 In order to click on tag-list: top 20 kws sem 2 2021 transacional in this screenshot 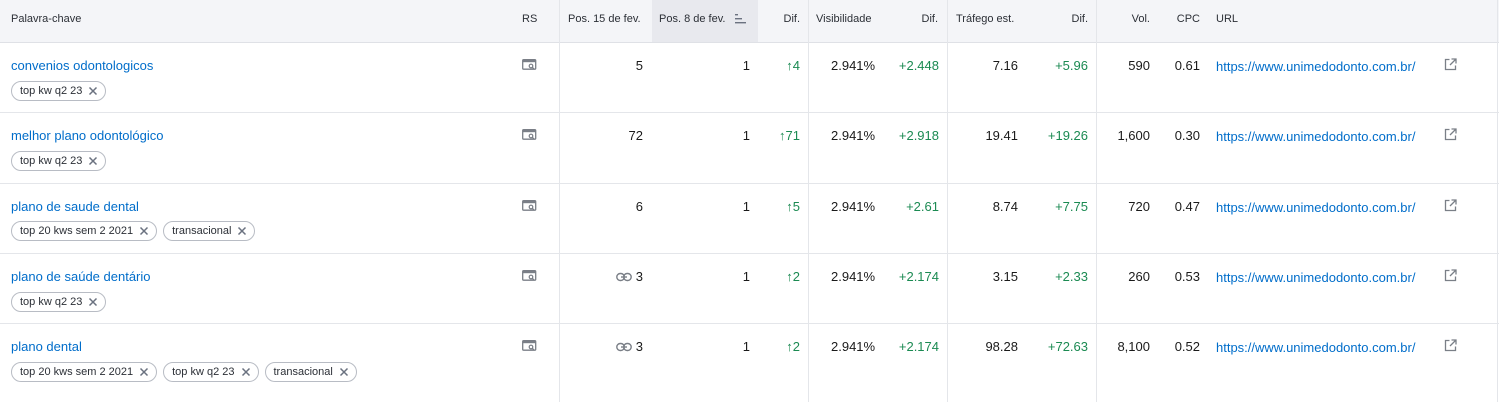, I will do `click(133, 231)`.